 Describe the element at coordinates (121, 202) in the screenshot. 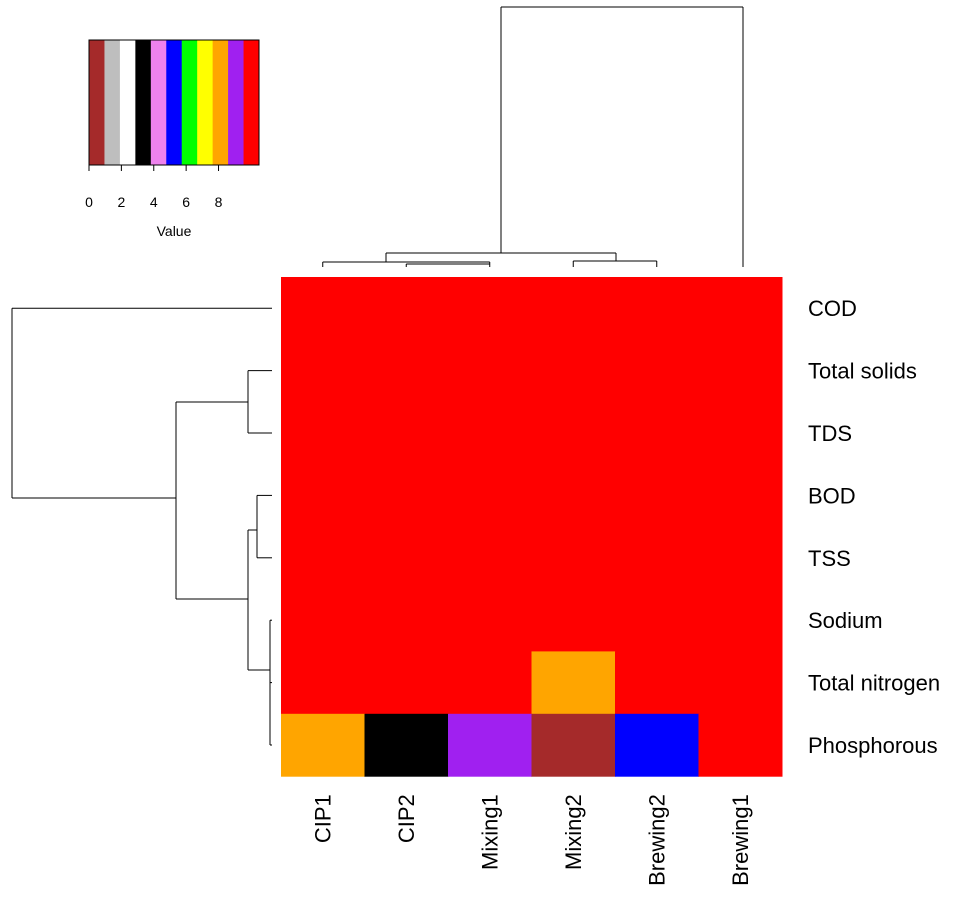

I see `color-key-tick-label: 2` at that location.